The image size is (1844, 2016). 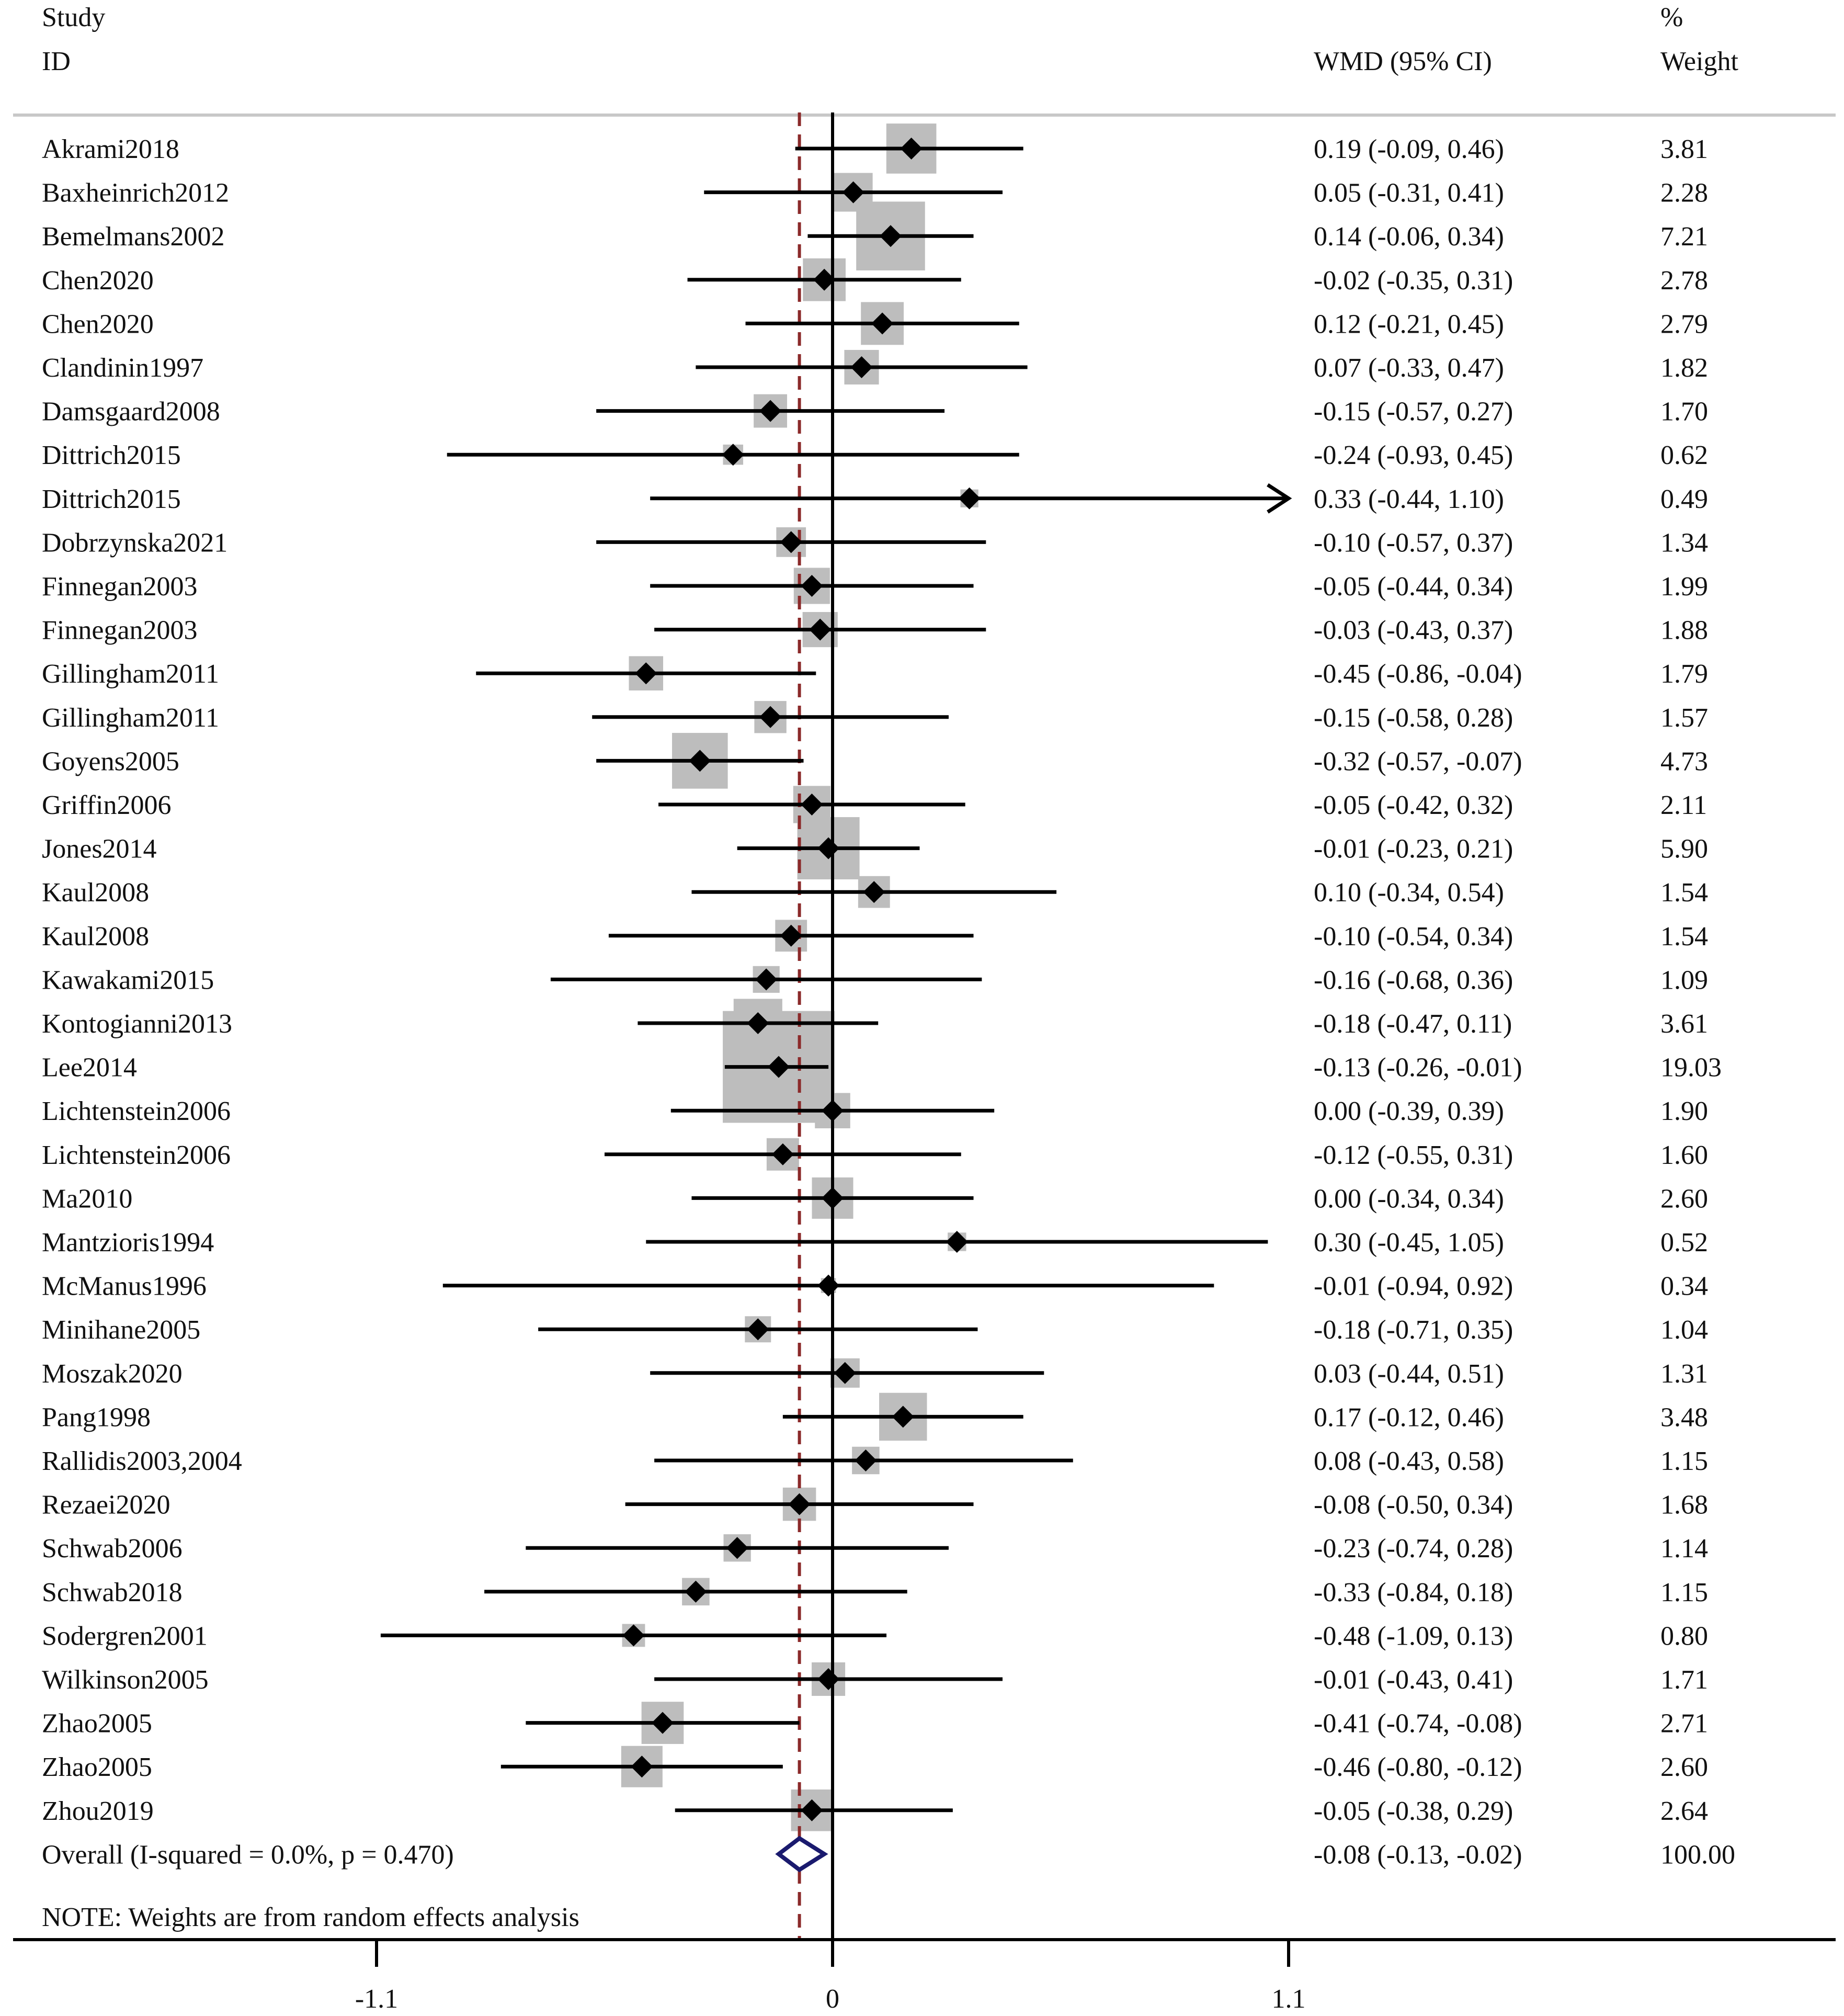 I want to click on study-id: Zhao2005, so click(x=97, y=1724).